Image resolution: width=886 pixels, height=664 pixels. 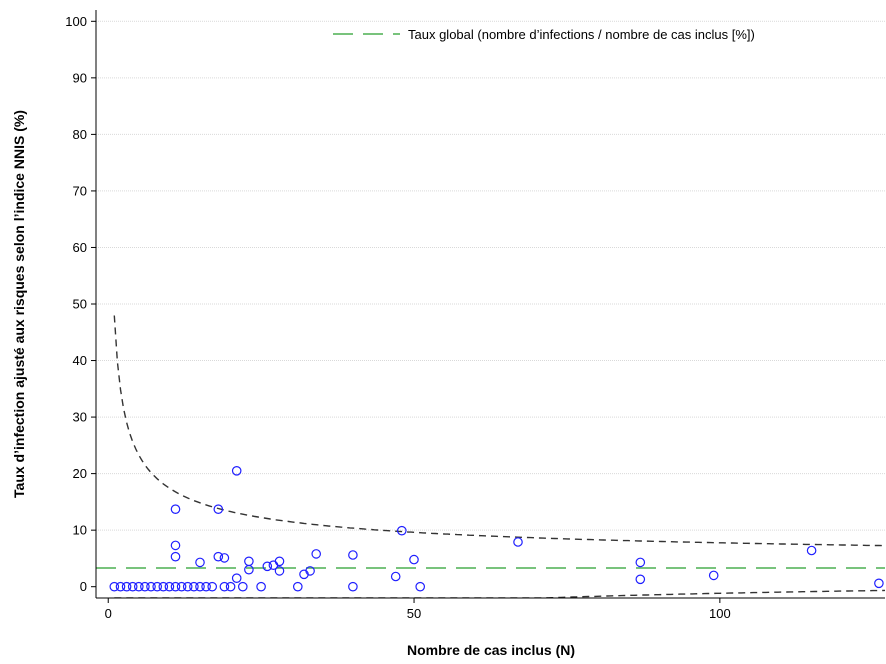 What do you see at coordinates (108, 613) in the screenshot?
I see `x-tick-label: 0` at bounding box center [108, 613].